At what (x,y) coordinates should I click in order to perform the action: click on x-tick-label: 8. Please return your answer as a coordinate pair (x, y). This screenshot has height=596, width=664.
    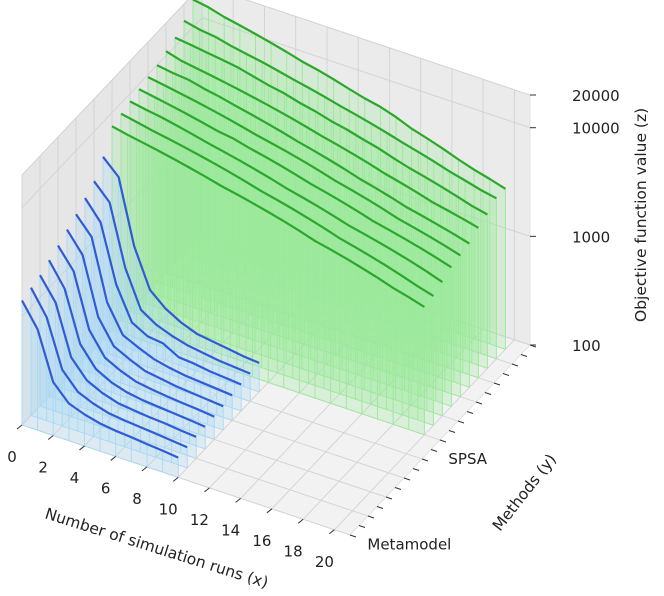
    Looking at the image, I should click on (137, 499).